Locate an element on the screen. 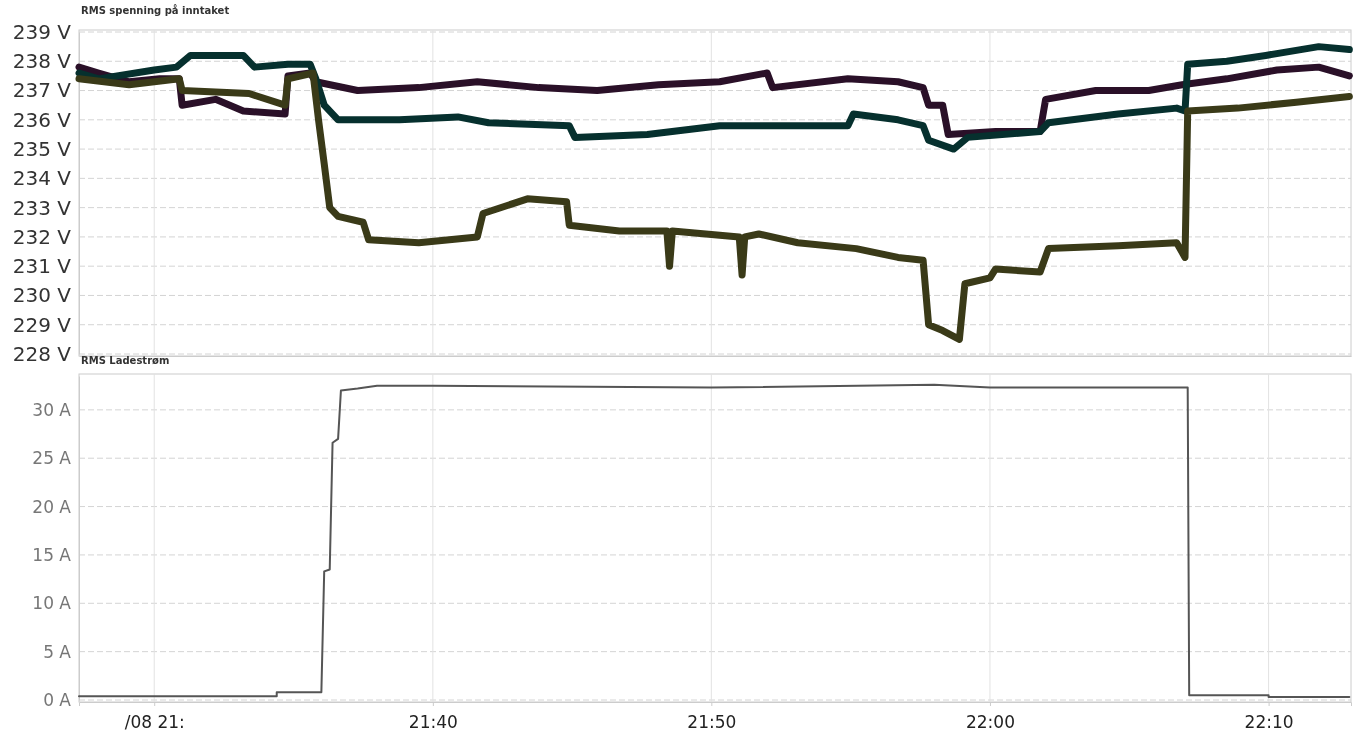 The image size is (1353, 740). y-tick-label: 239 V is located at coordinates (42, 31).